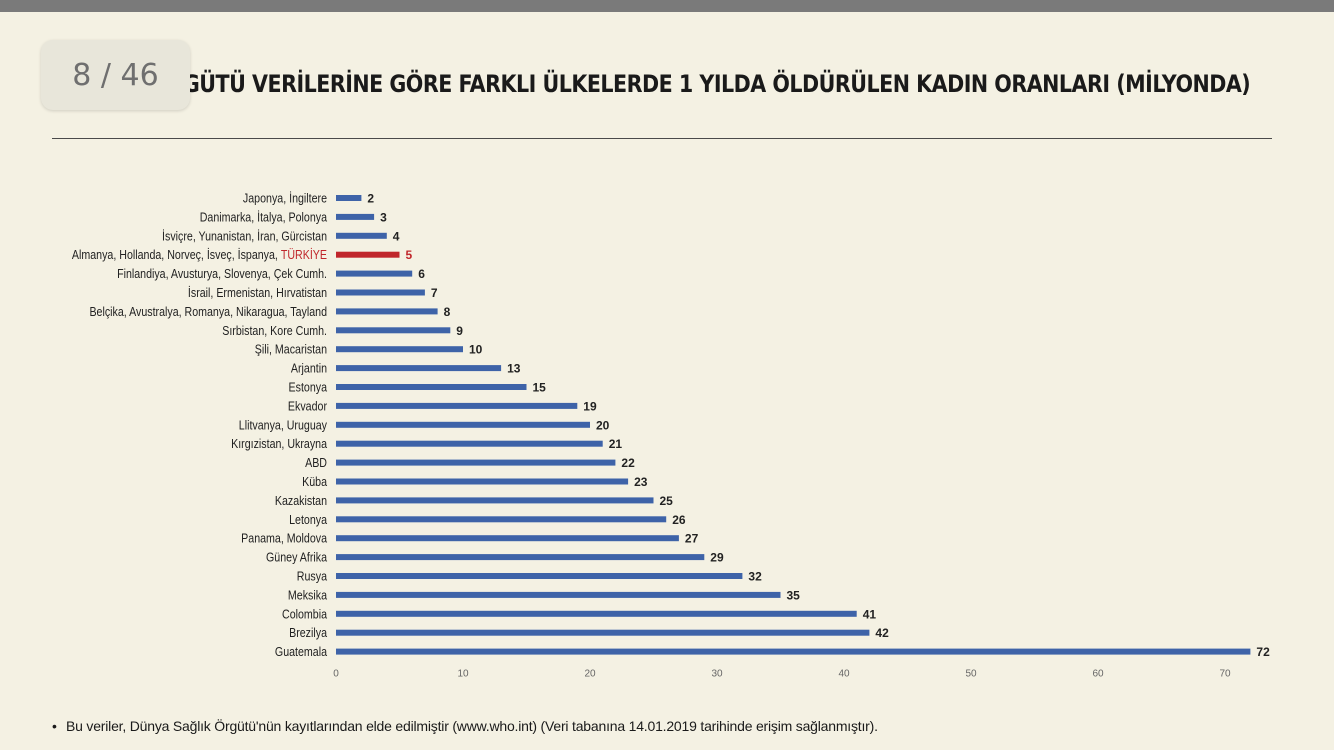 This screenshot has height=750, width=1334. What do you see at coordinates (590, 406) in the screenshot?
I see `value-label: 19` at bounding box center [590, 406].